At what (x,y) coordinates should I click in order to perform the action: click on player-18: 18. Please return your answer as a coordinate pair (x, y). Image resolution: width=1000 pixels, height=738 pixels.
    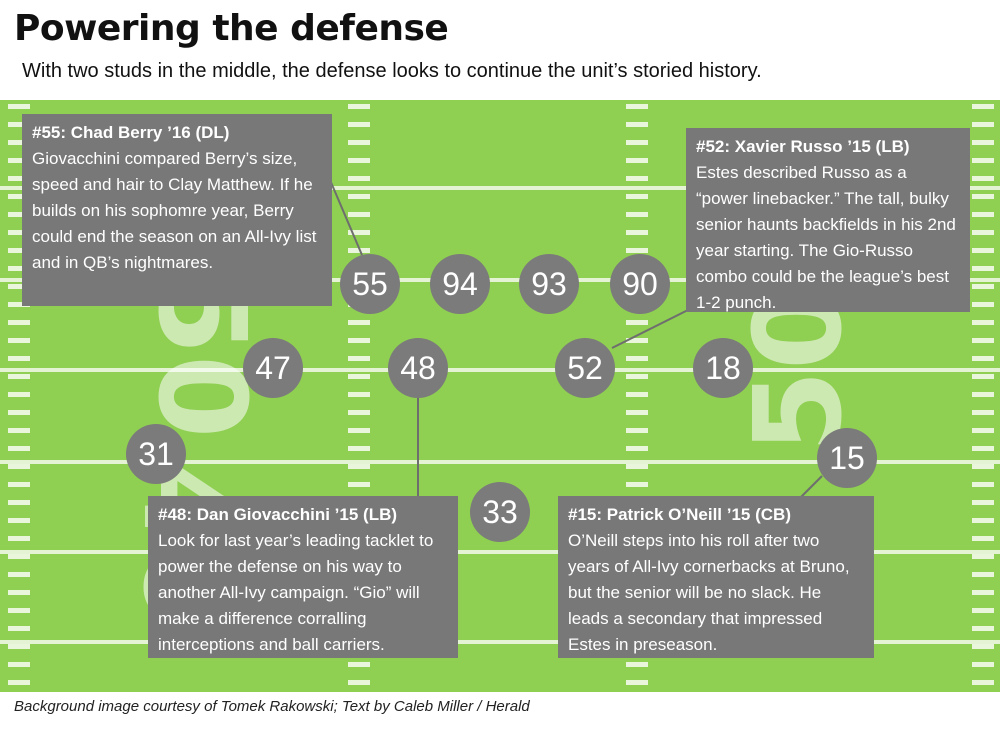
    Looking at the image, I should click on (723, 368).